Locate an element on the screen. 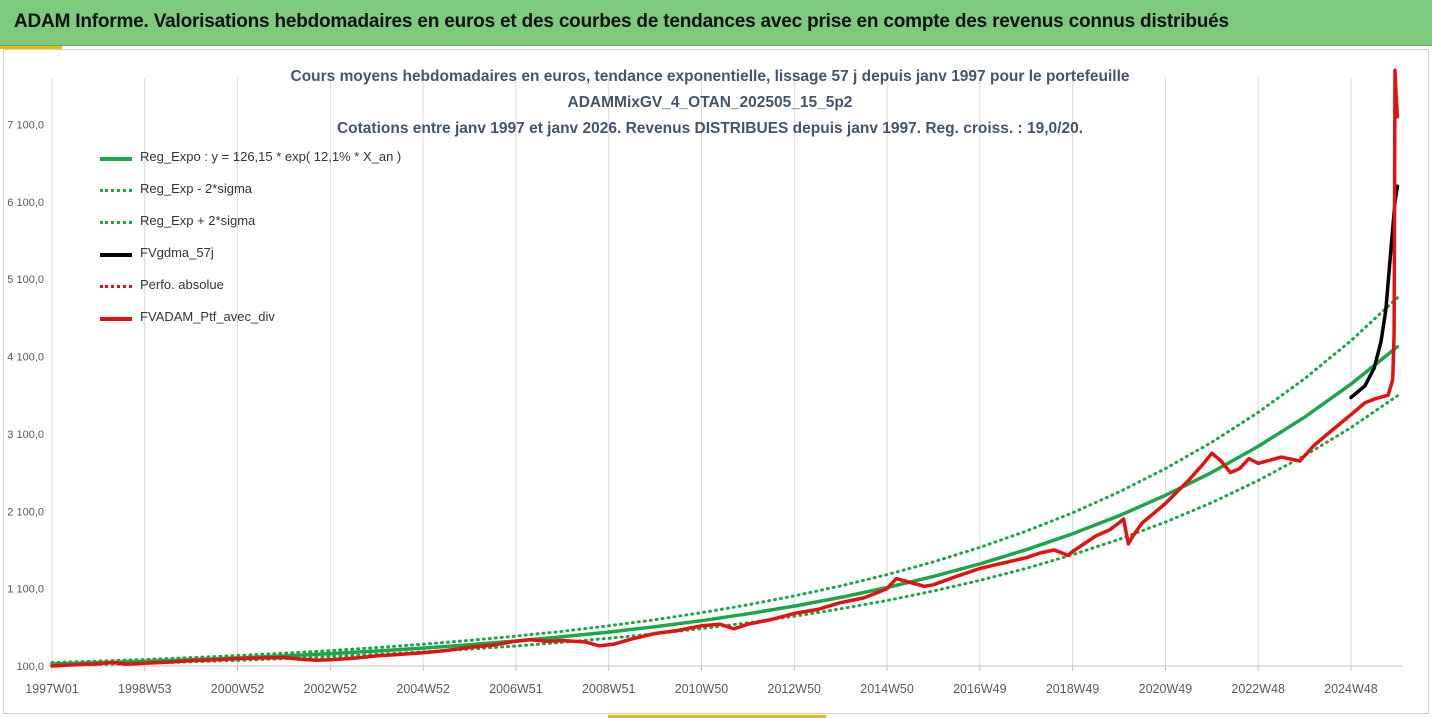  y-tick-label: 4 100,0 is located at coordinates (25, 358).